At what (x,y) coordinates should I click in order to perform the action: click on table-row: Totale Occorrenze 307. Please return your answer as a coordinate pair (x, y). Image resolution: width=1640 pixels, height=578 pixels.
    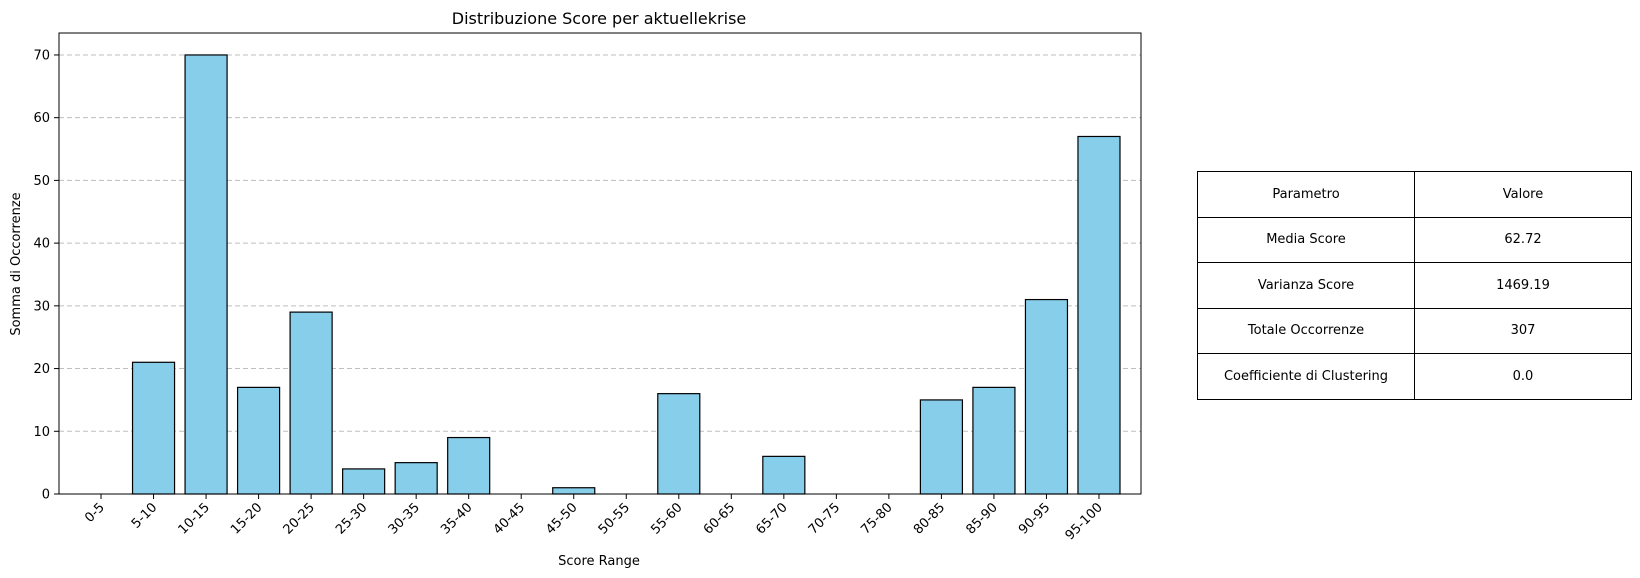
    Looking at the image, I should click on (1414, 330).